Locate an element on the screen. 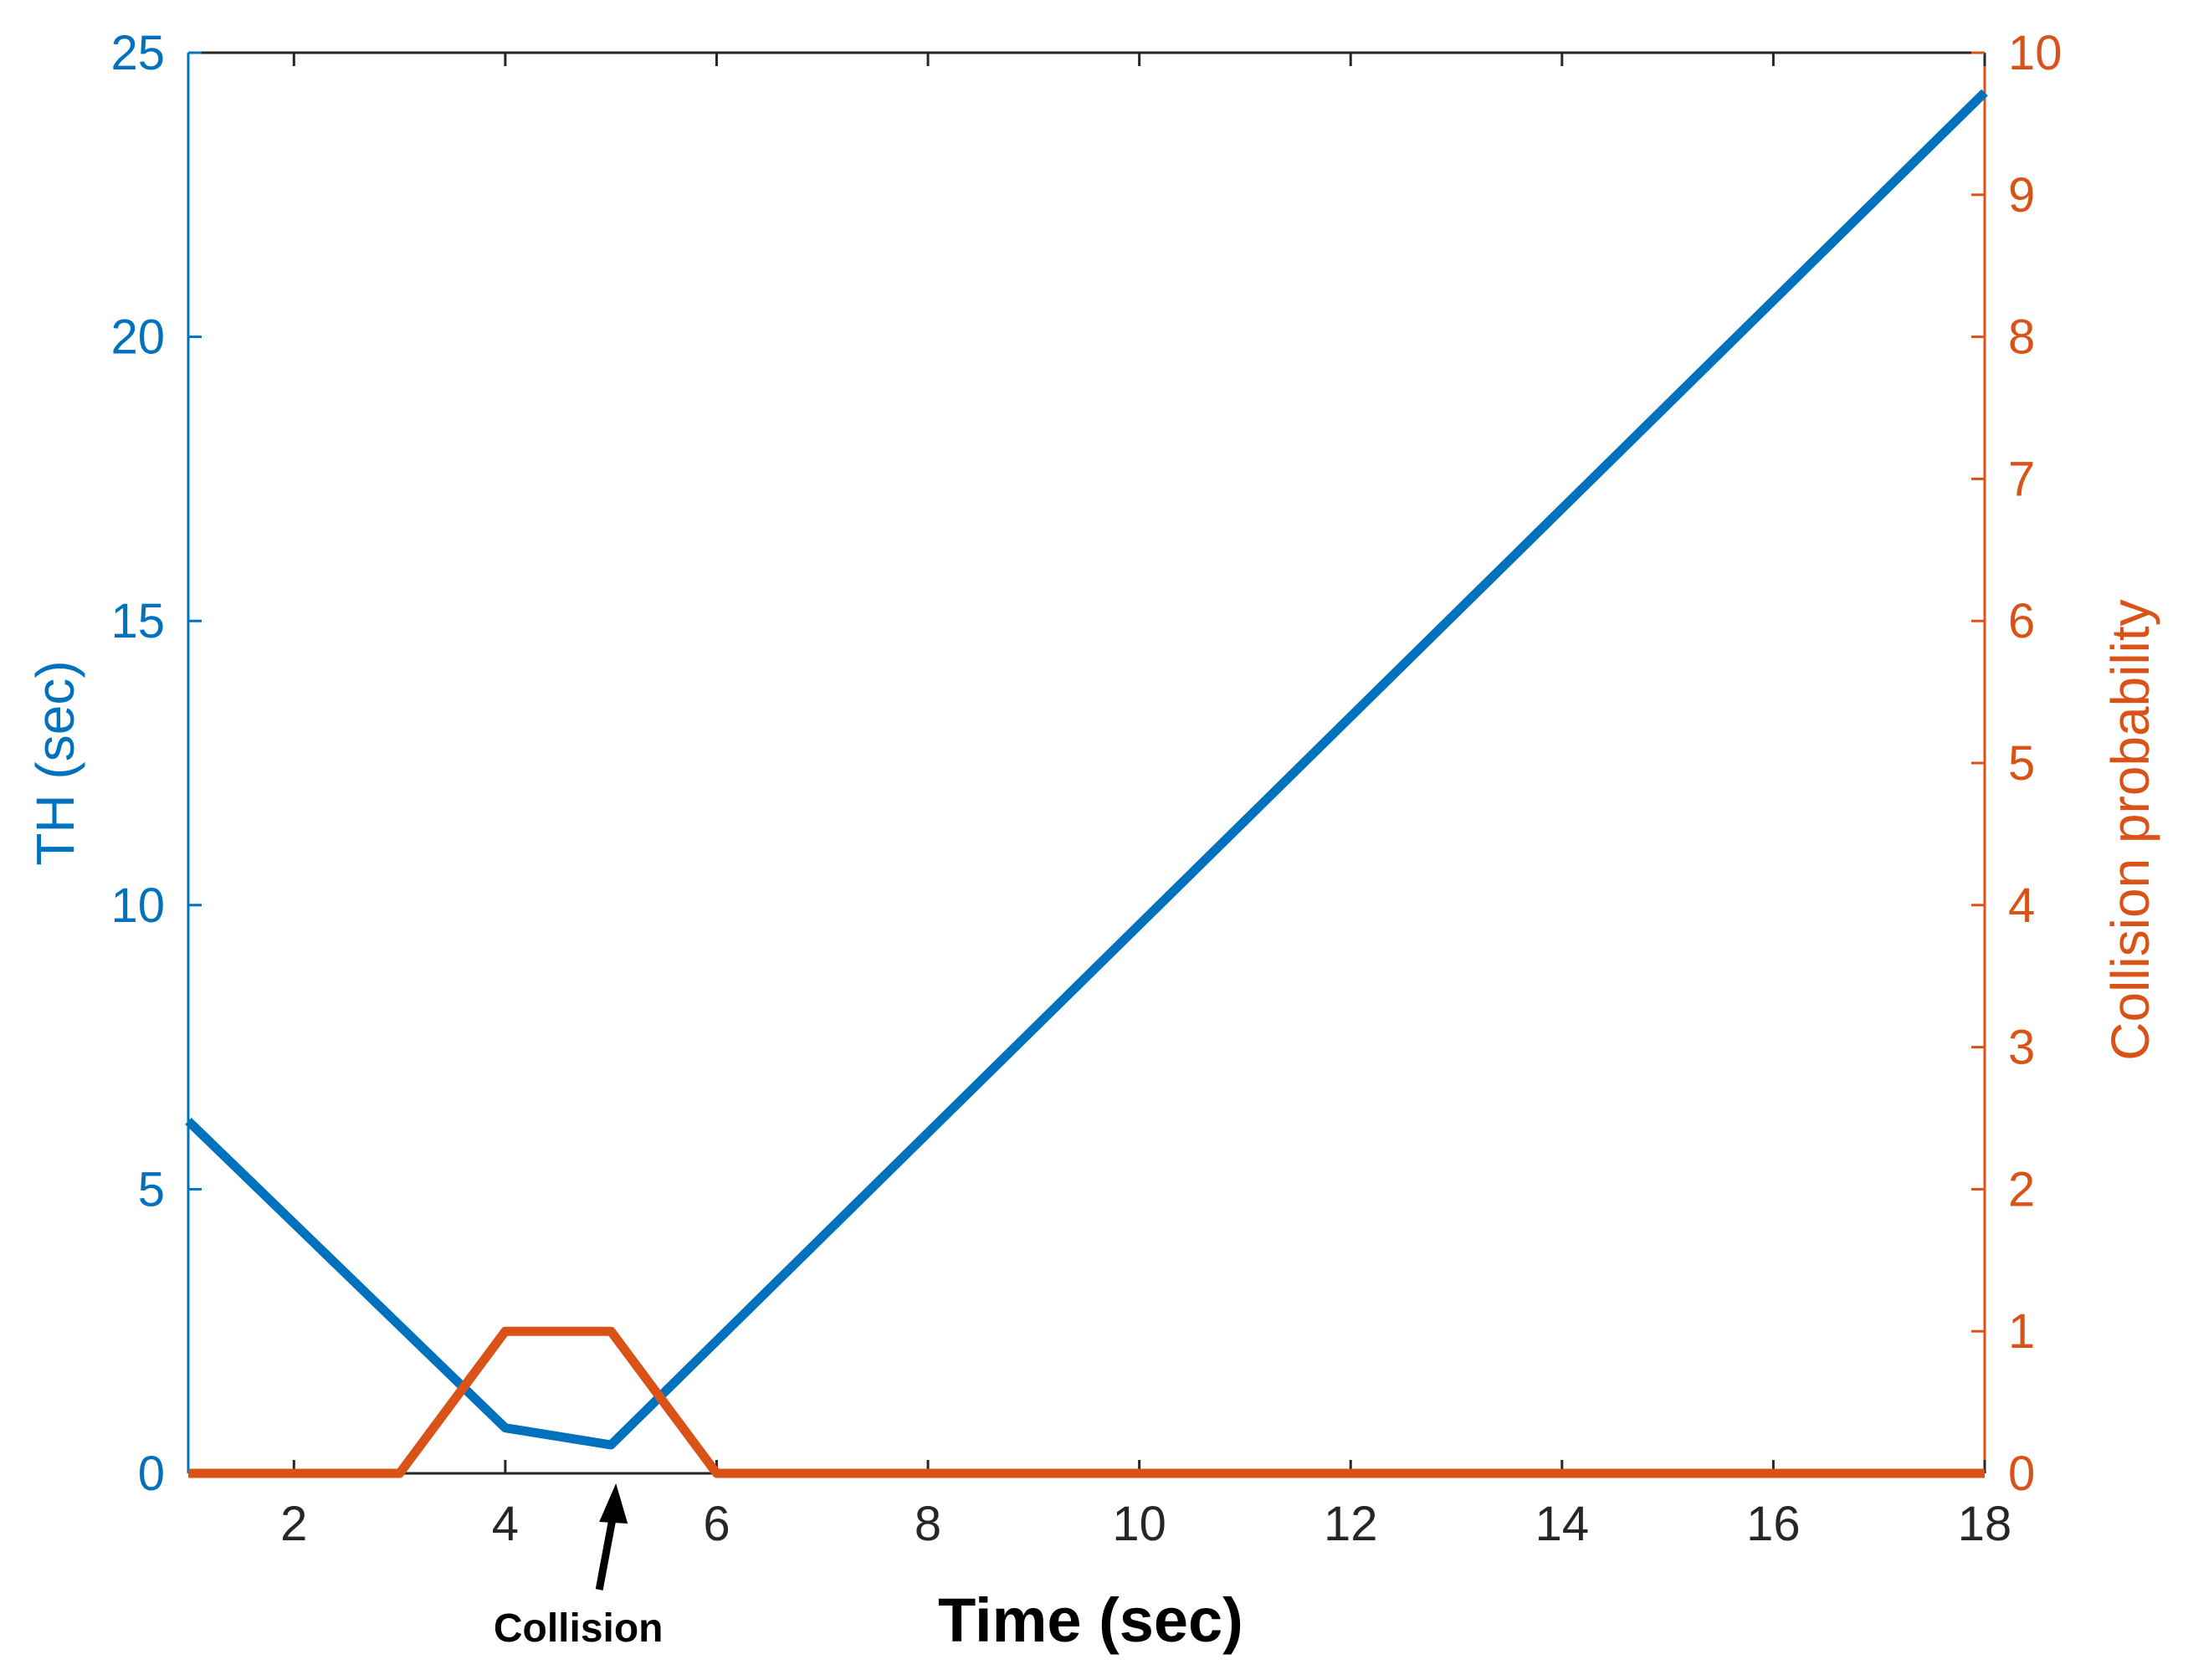 The height and width of the screenshot is (1680, 2188). collision-arrow is located at coordinates (606, 1551).